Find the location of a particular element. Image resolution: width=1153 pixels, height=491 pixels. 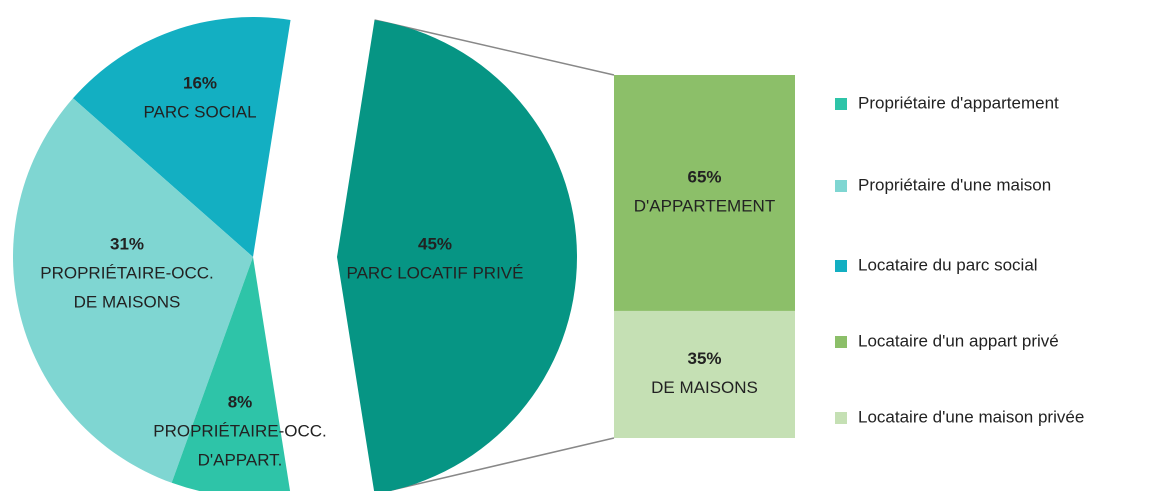

data-label: 31% is located at coordinates (127, 243).